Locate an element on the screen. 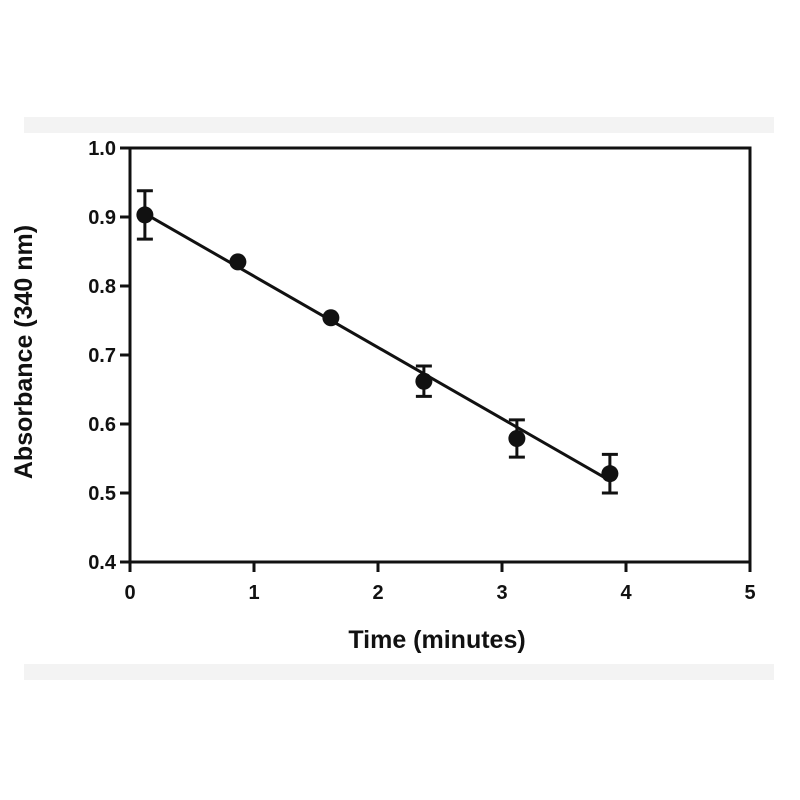 The image size is (800, 800). y-tick-label: 1.0 is located at coordinates (102, 149).